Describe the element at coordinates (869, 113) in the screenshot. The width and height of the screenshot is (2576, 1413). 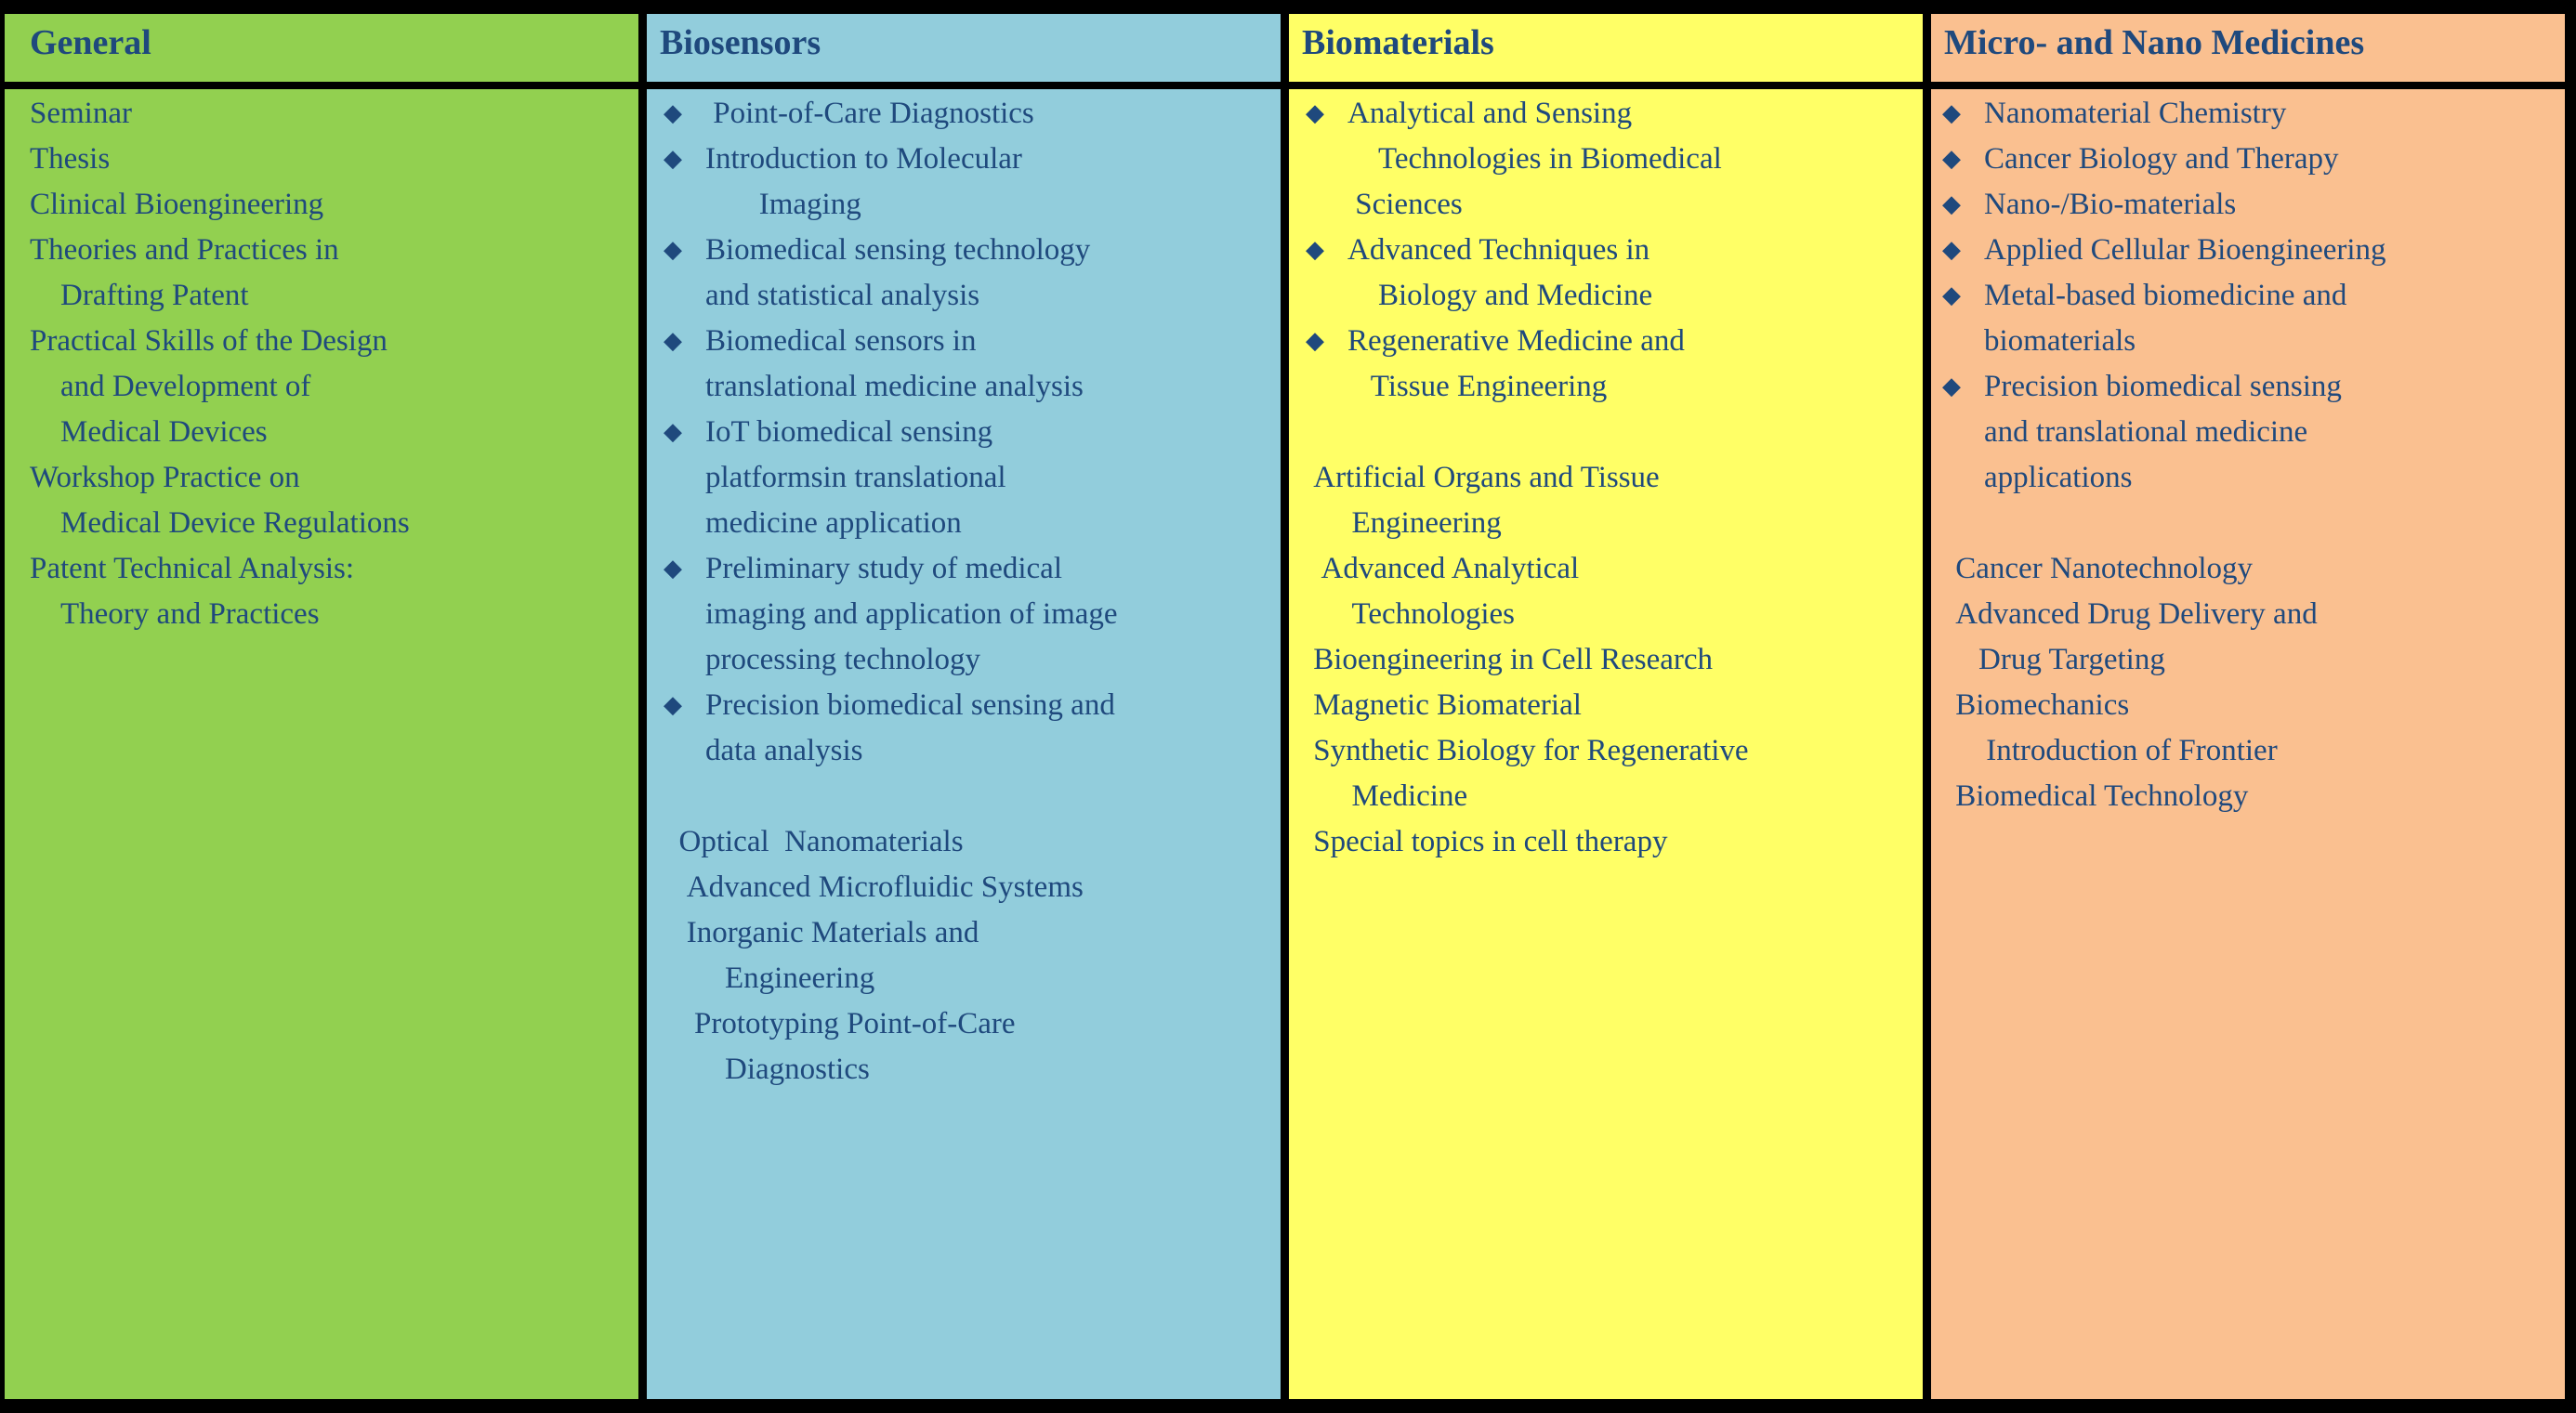
I see `course-item-text: Point-of-Care Diagnostics` at that location.